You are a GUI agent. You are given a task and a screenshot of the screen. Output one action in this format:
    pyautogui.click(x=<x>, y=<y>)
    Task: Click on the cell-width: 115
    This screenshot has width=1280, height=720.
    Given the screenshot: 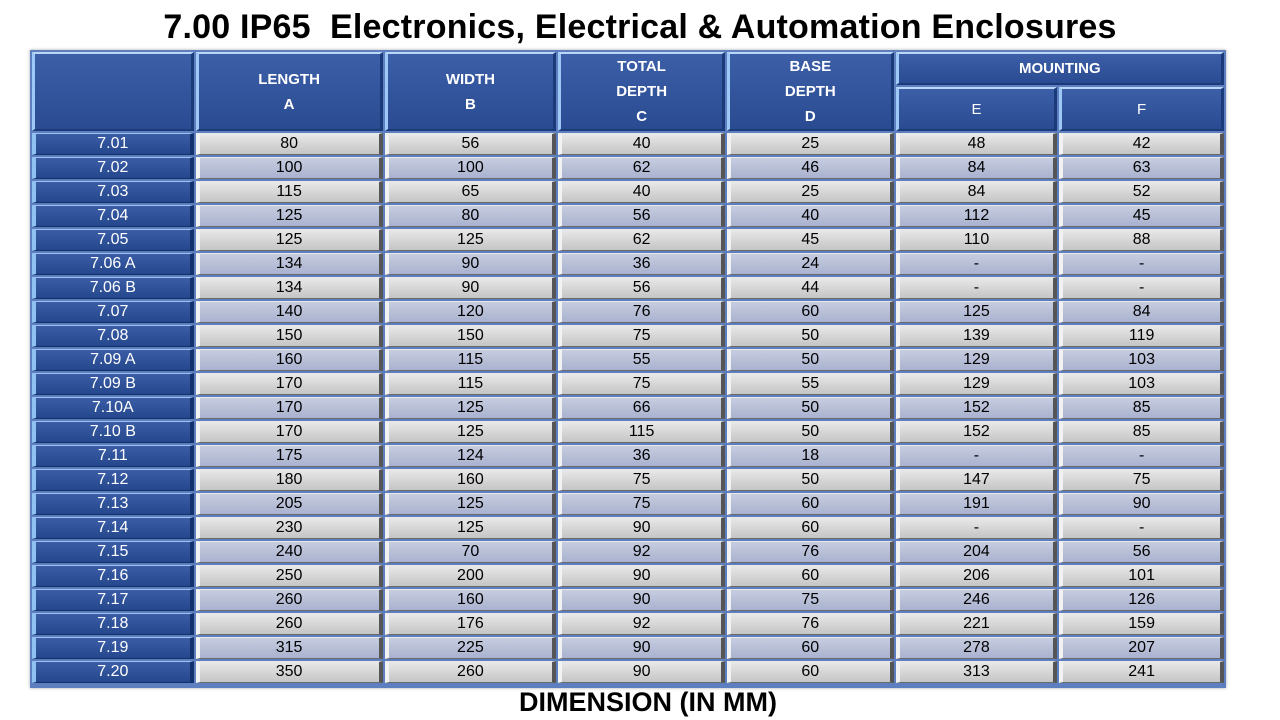 What is the action you would take?
    pyautogui.click(x=470, y=360)
    